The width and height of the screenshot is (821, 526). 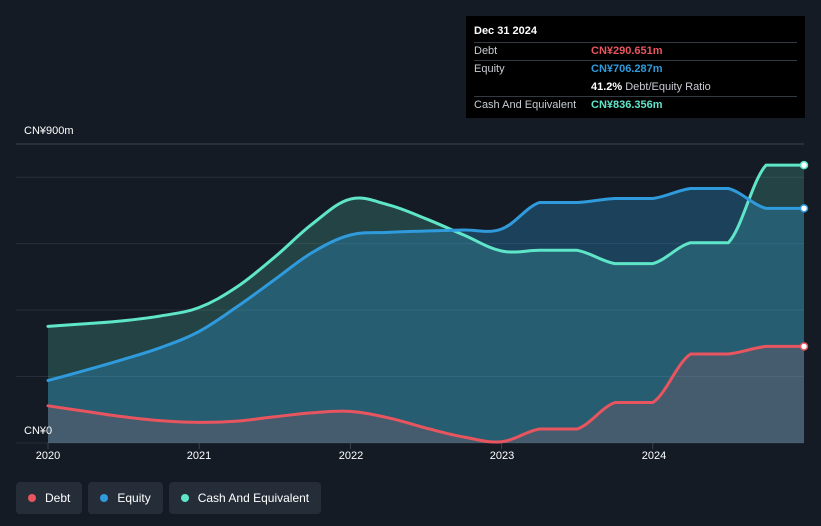 I want to click on x-tick-label-2020: 2020, so click(x=48, y=456).